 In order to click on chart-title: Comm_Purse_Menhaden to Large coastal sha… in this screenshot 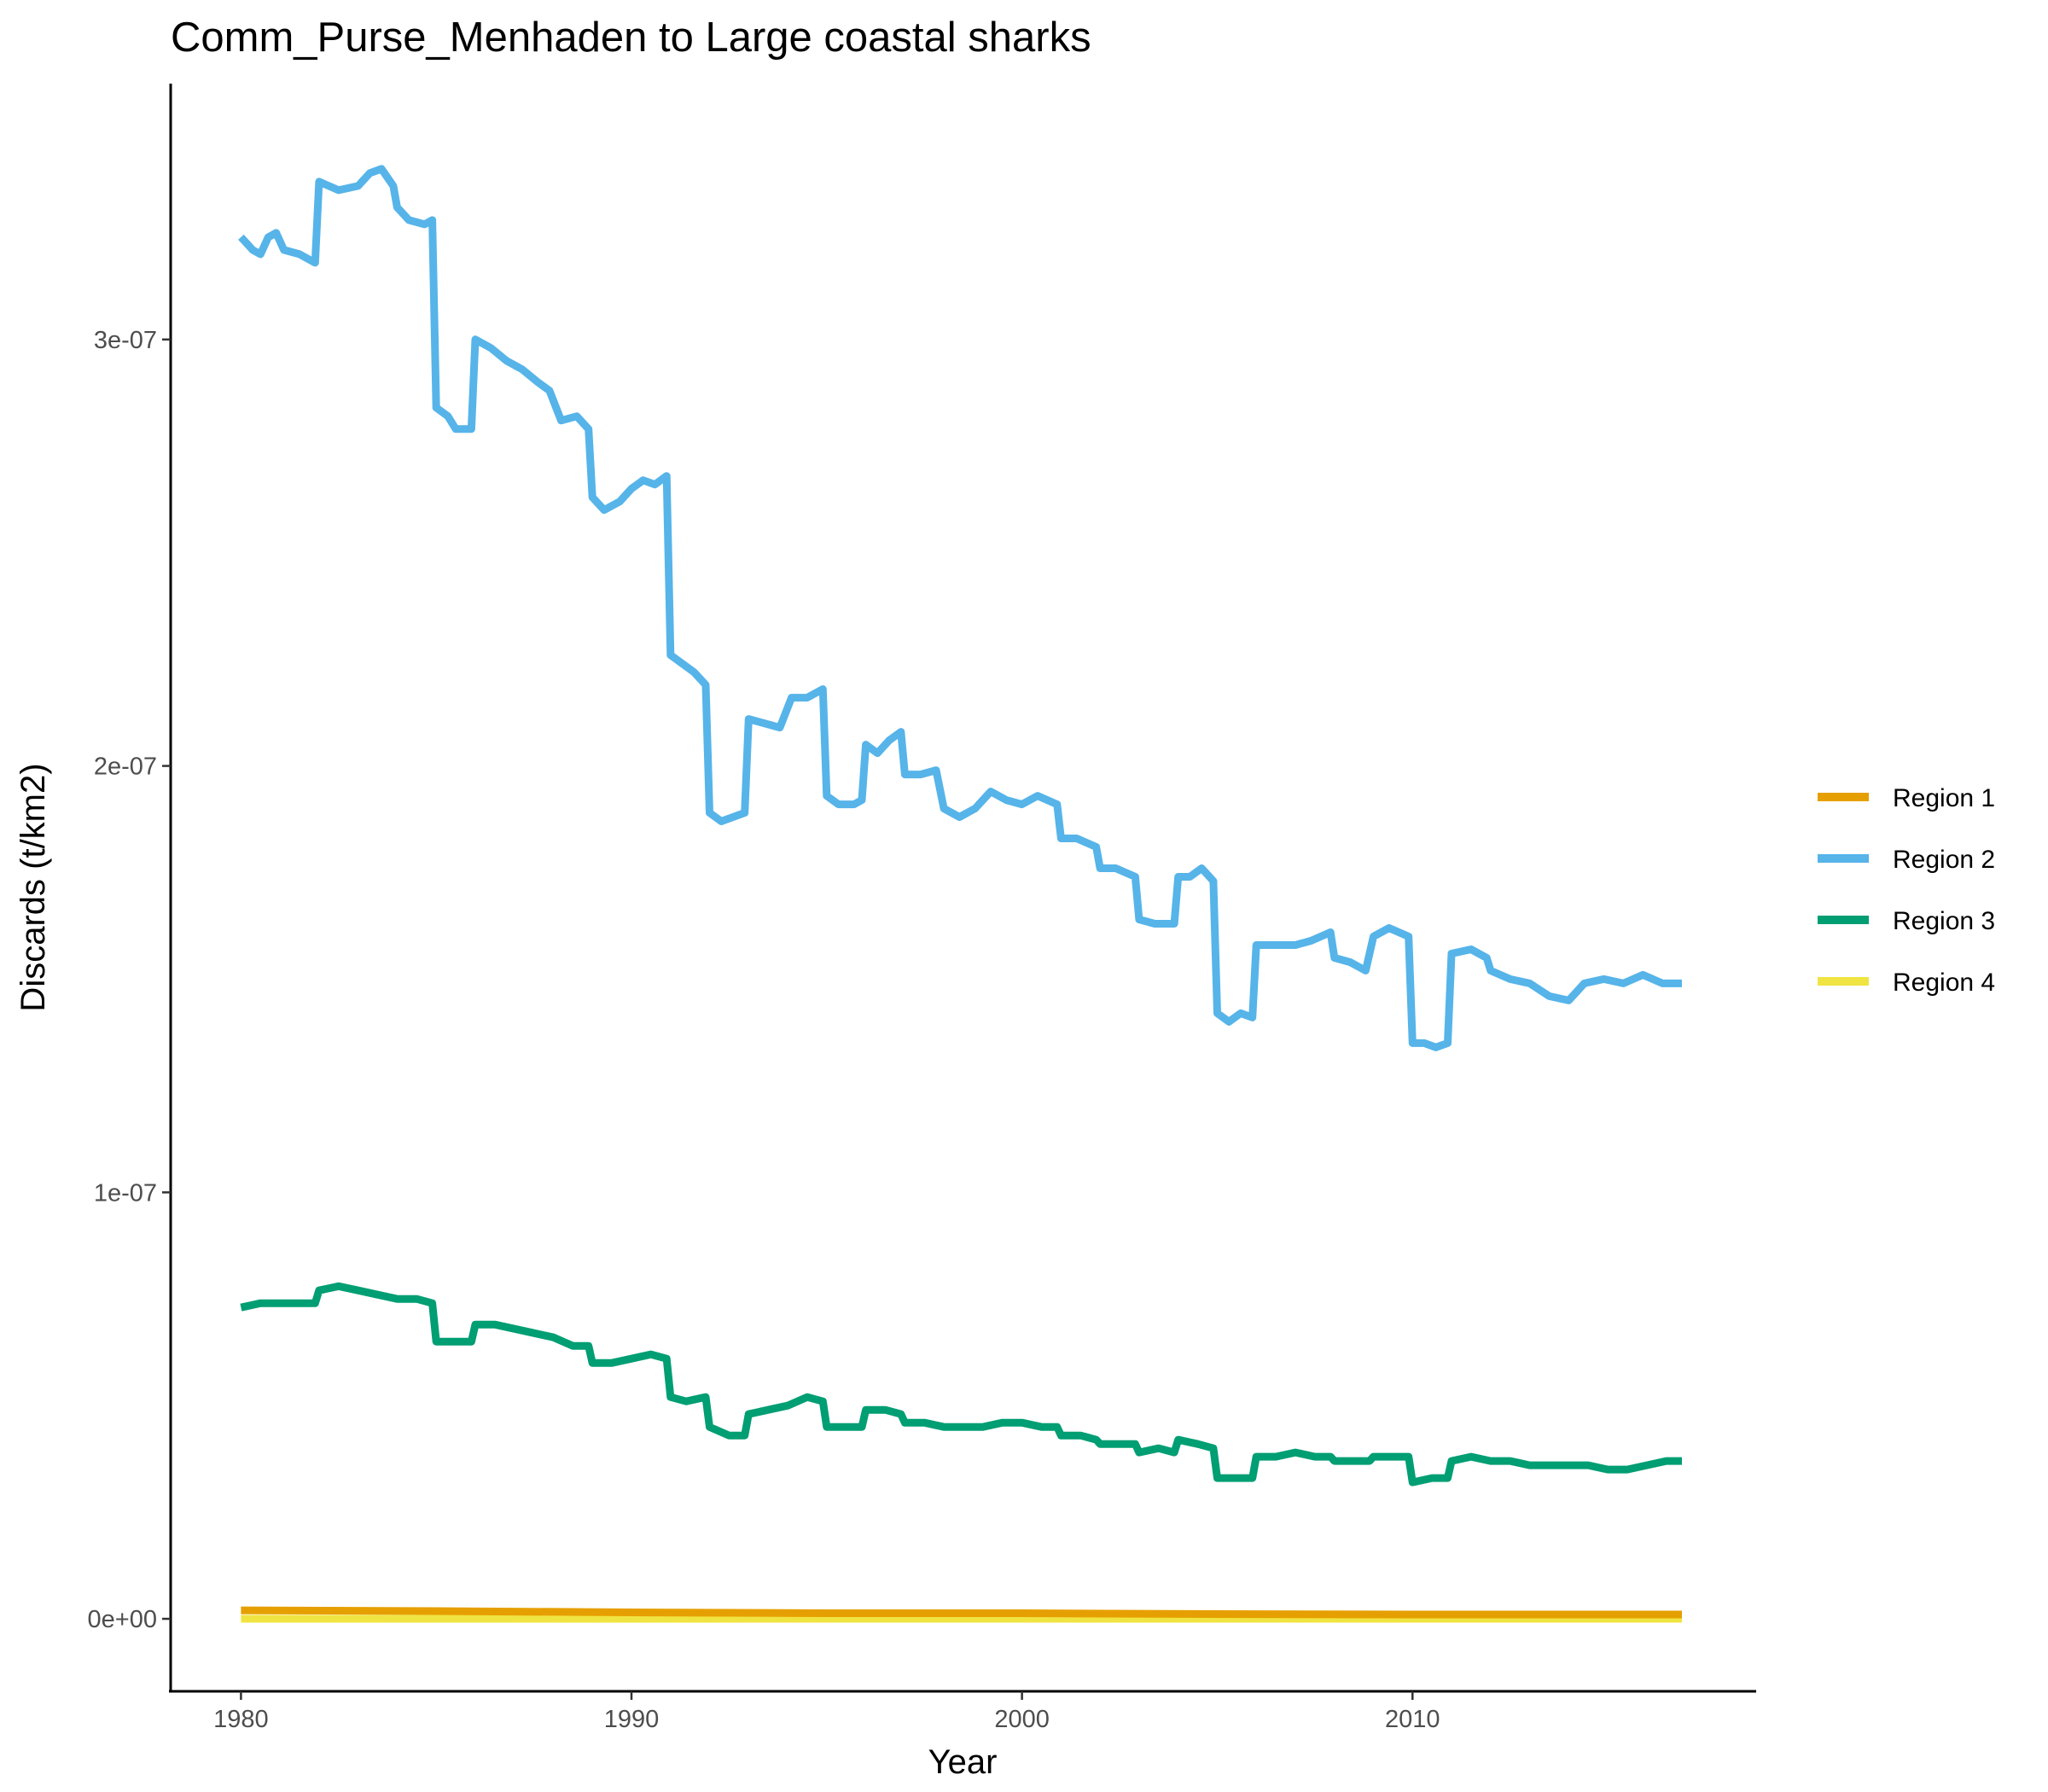, I will do `click(631, 38)`.